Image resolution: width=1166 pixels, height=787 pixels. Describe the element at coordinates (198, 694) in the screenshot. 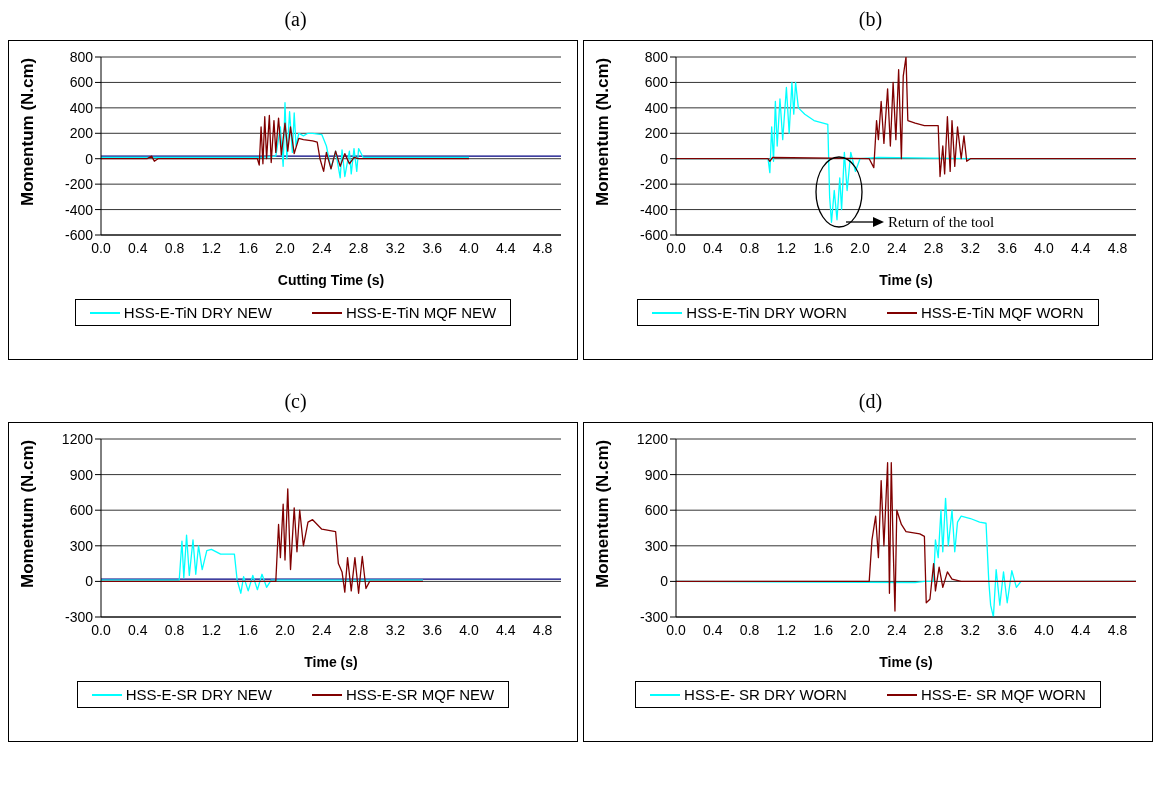

I see `legend-label: HSS-E-SR DRY NEW` at that location.